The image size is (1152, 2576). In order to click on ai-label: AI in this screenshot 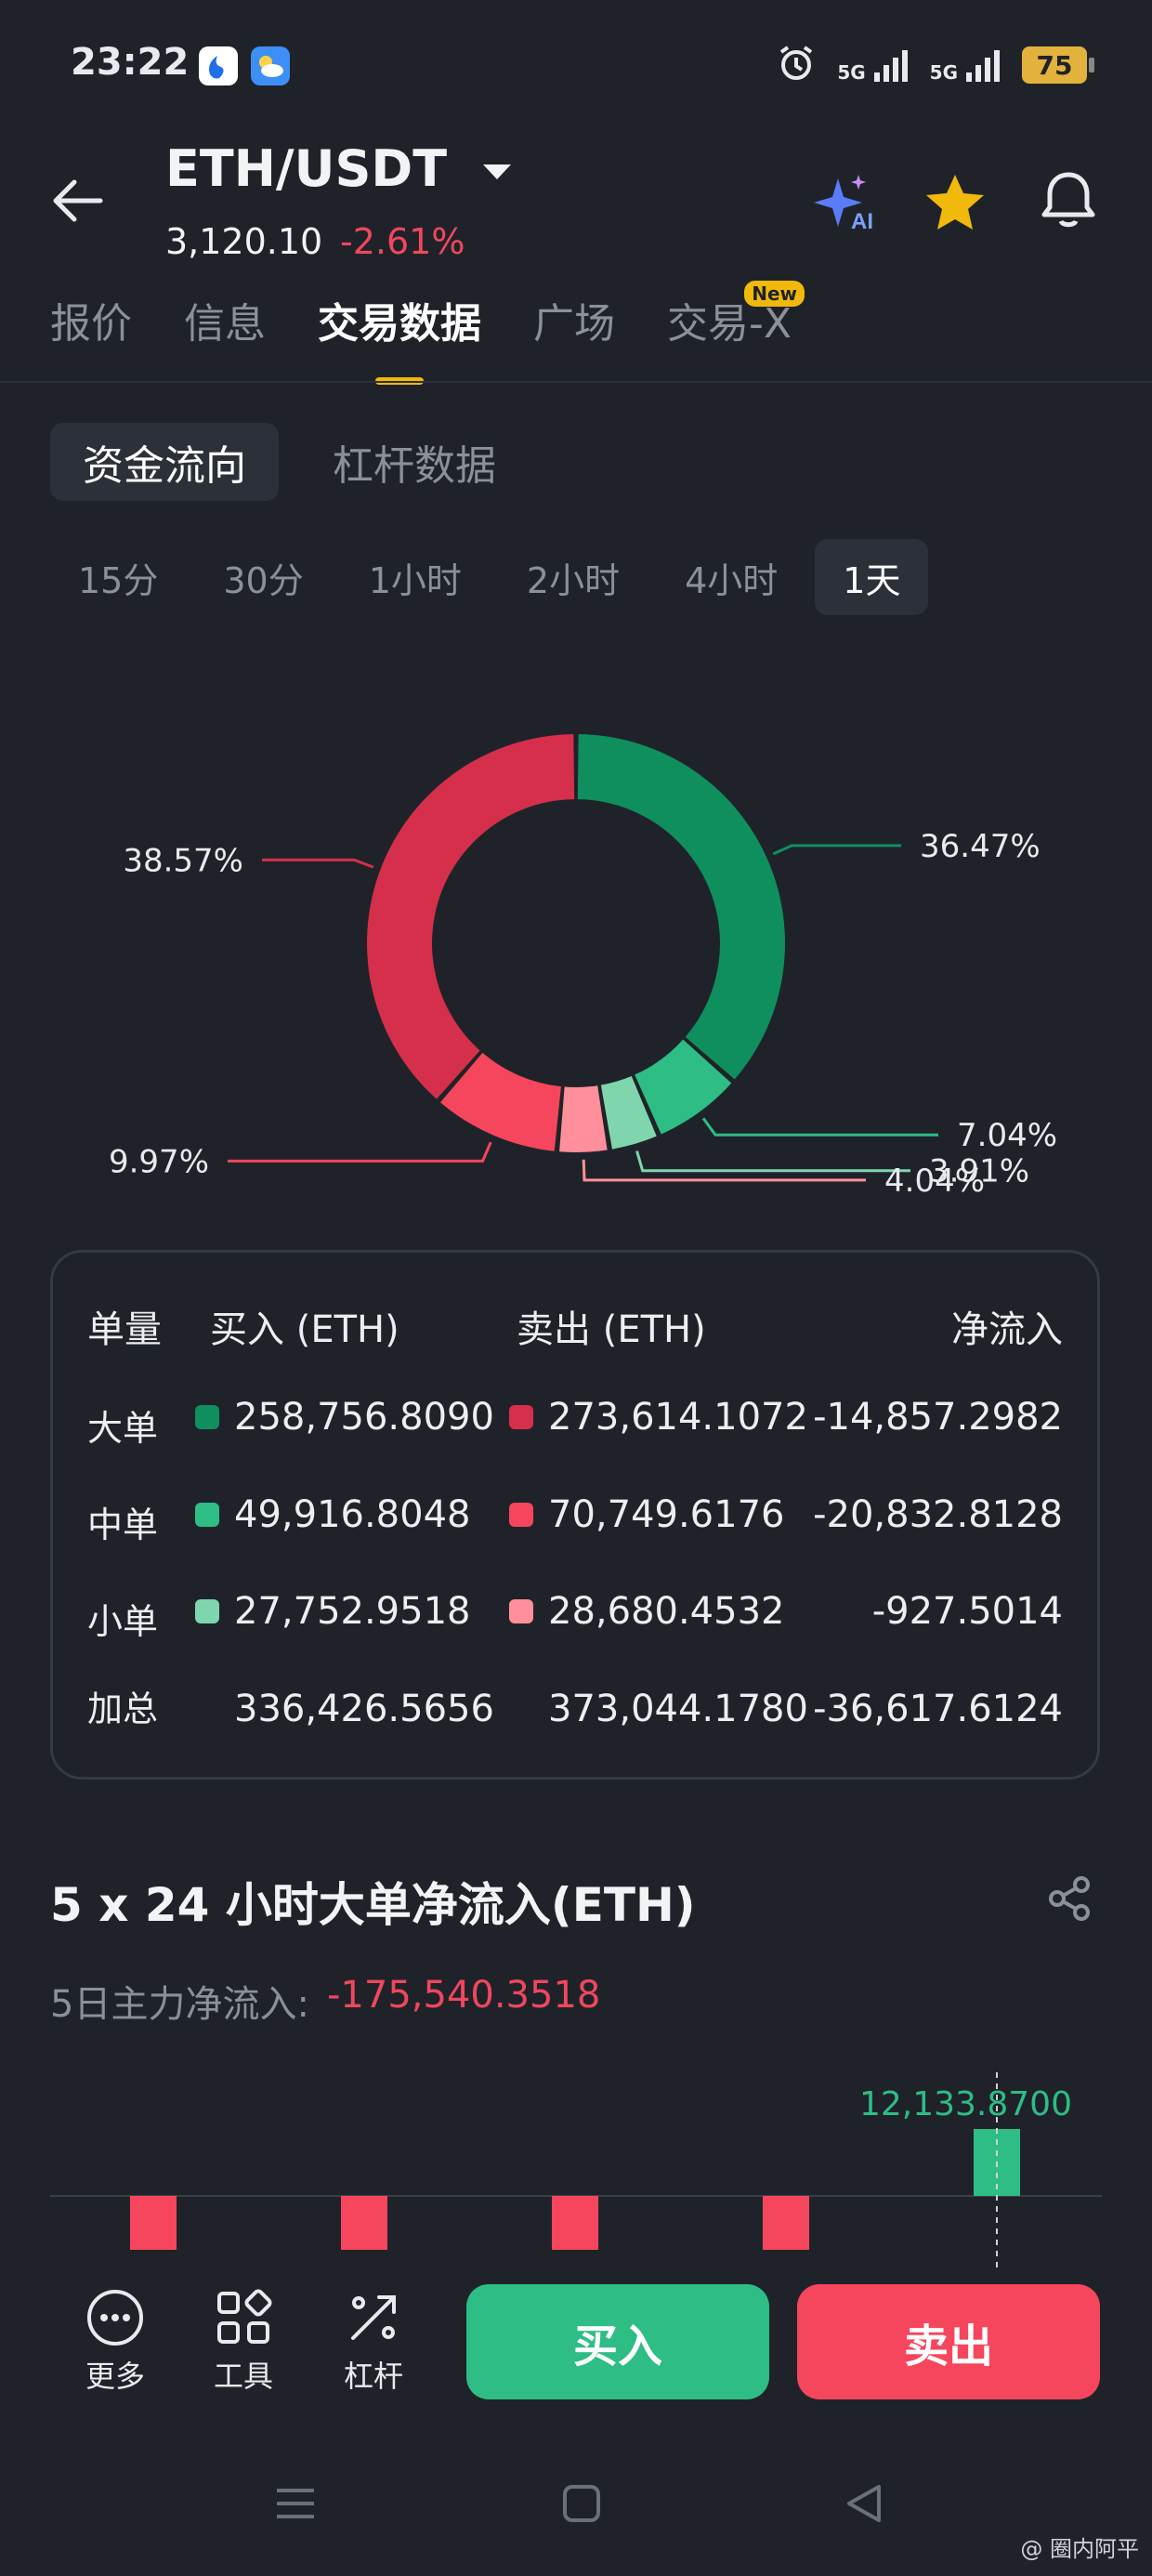, I will do `click(862, 221)`.